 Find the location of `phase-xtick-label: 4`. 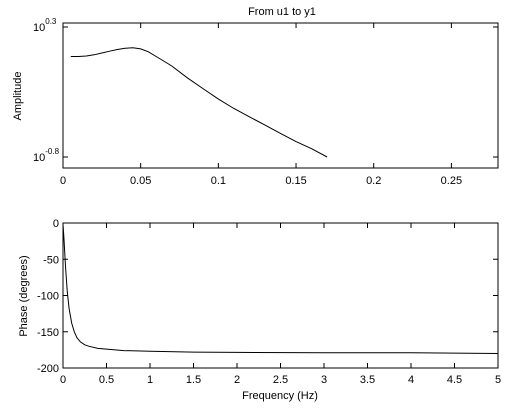

phase-xtick-label: 4 is located at coordinates (411, 380).